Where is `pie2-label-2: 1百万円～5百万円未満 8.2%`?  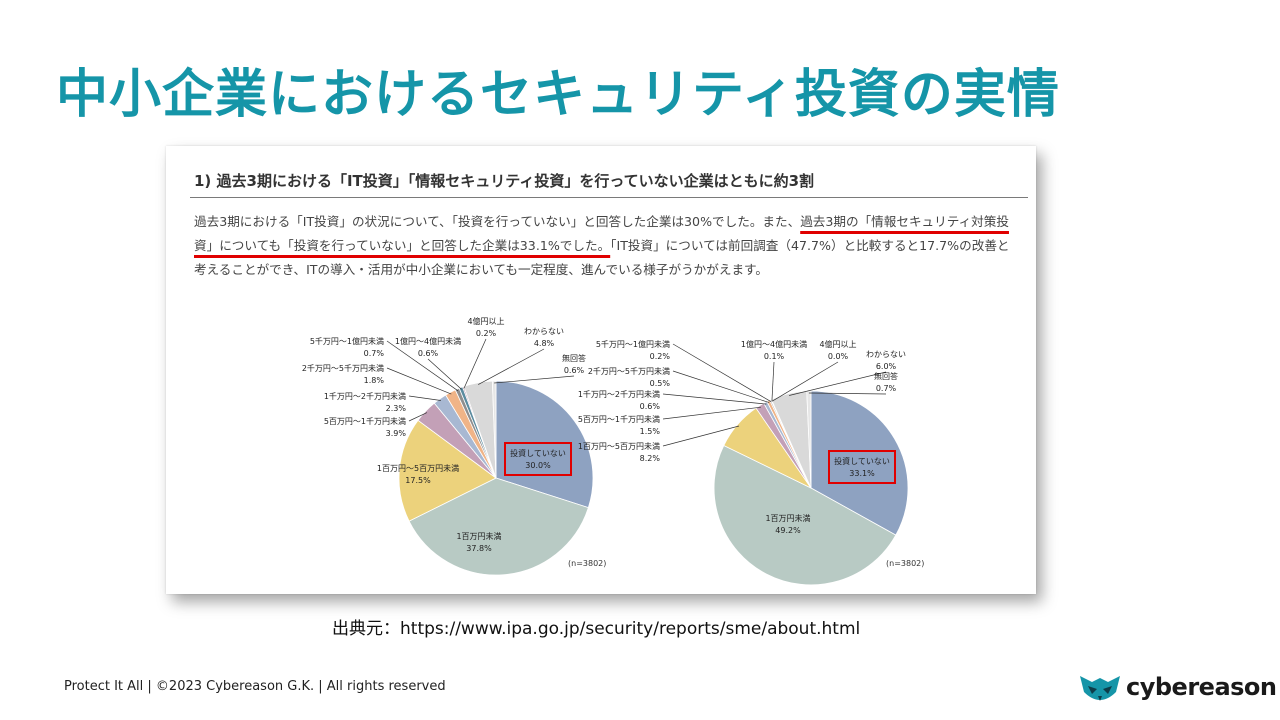 pie2-label-2: 1百万円～5百万円未満 8.2% is located at coordinates (659, 444).